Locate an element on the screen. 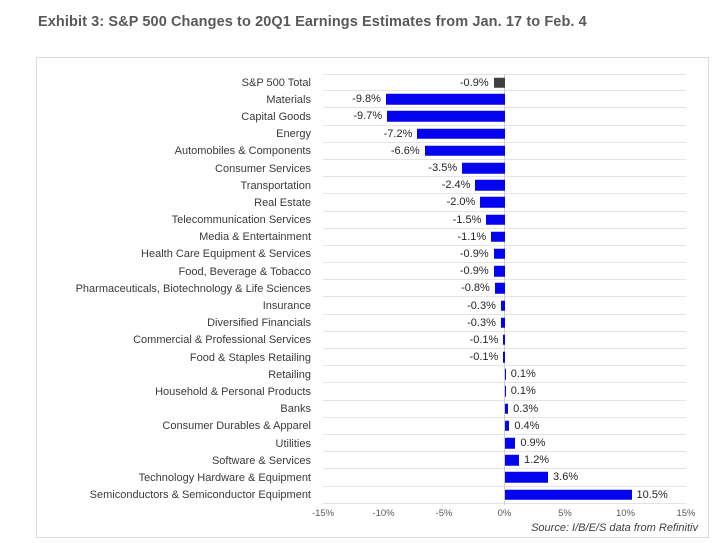 The image size is (721, 543). category-label: Banks is located at coordinates (295, 409).